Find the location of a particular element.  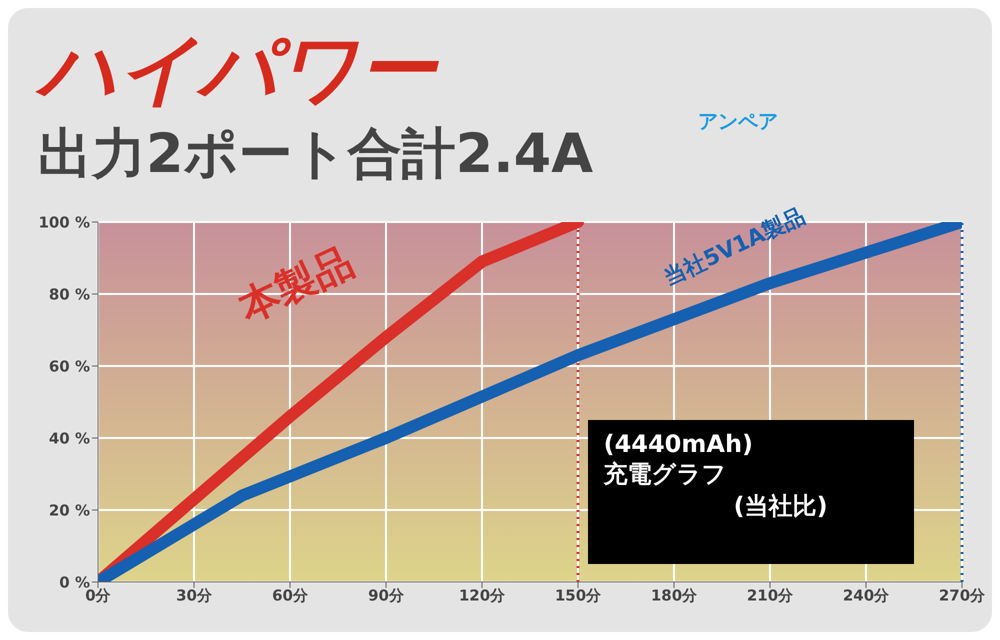

x-tick-label: 180分 is located at coordinates (674, 595).